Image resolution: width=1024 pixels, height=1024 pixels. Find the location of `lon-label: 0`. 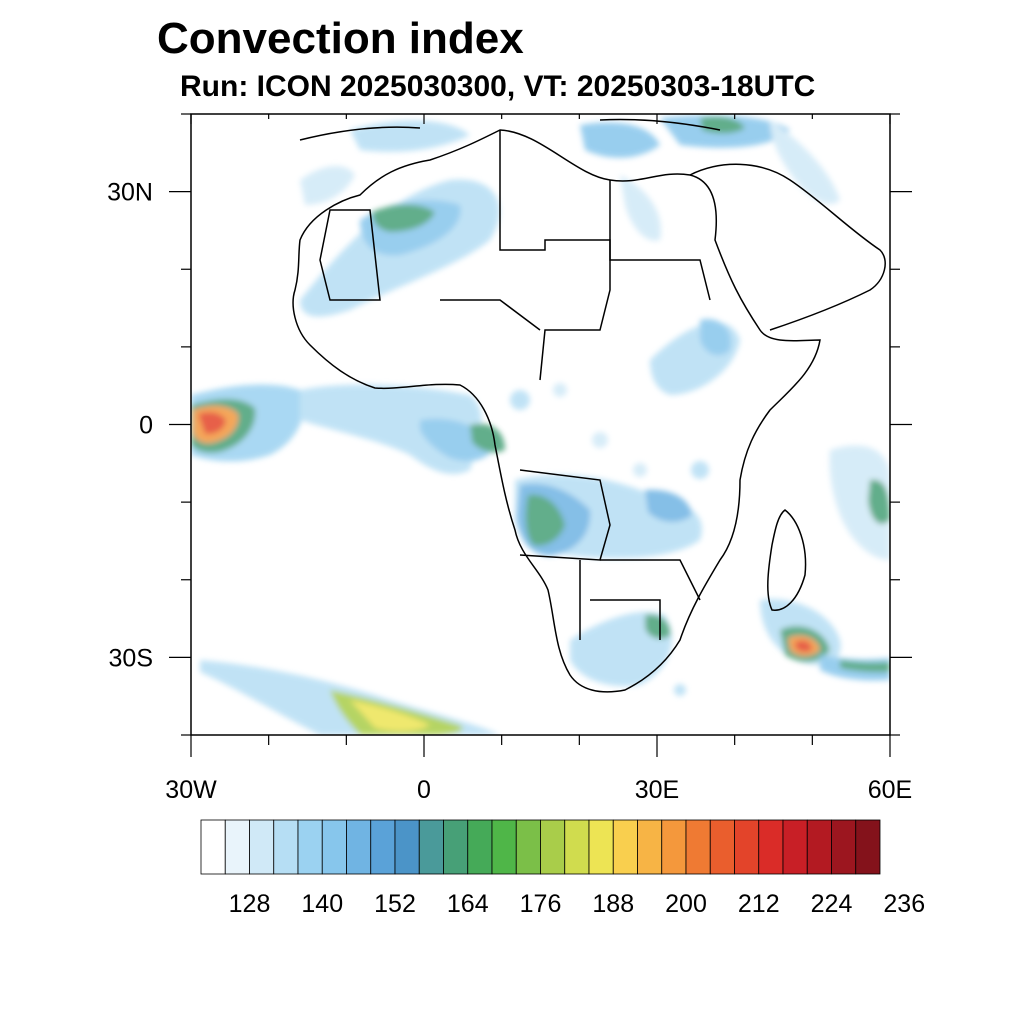

lon-label: 0 is located at coordinates (424, 790).